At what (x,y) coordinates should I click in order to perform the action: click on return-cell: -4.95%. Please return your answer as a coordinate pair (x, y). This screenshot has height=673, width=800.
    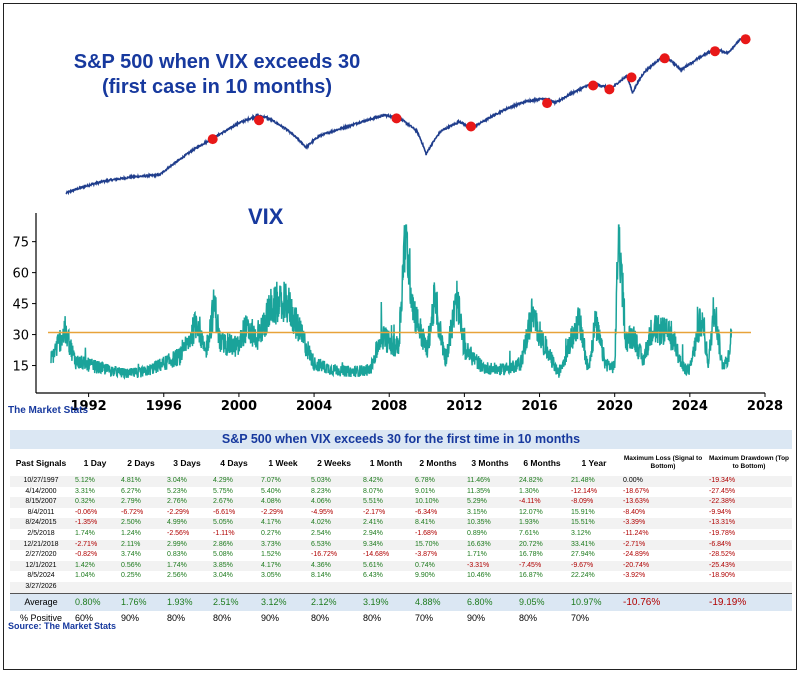
    Looking at the image, I should click on (322, 512).